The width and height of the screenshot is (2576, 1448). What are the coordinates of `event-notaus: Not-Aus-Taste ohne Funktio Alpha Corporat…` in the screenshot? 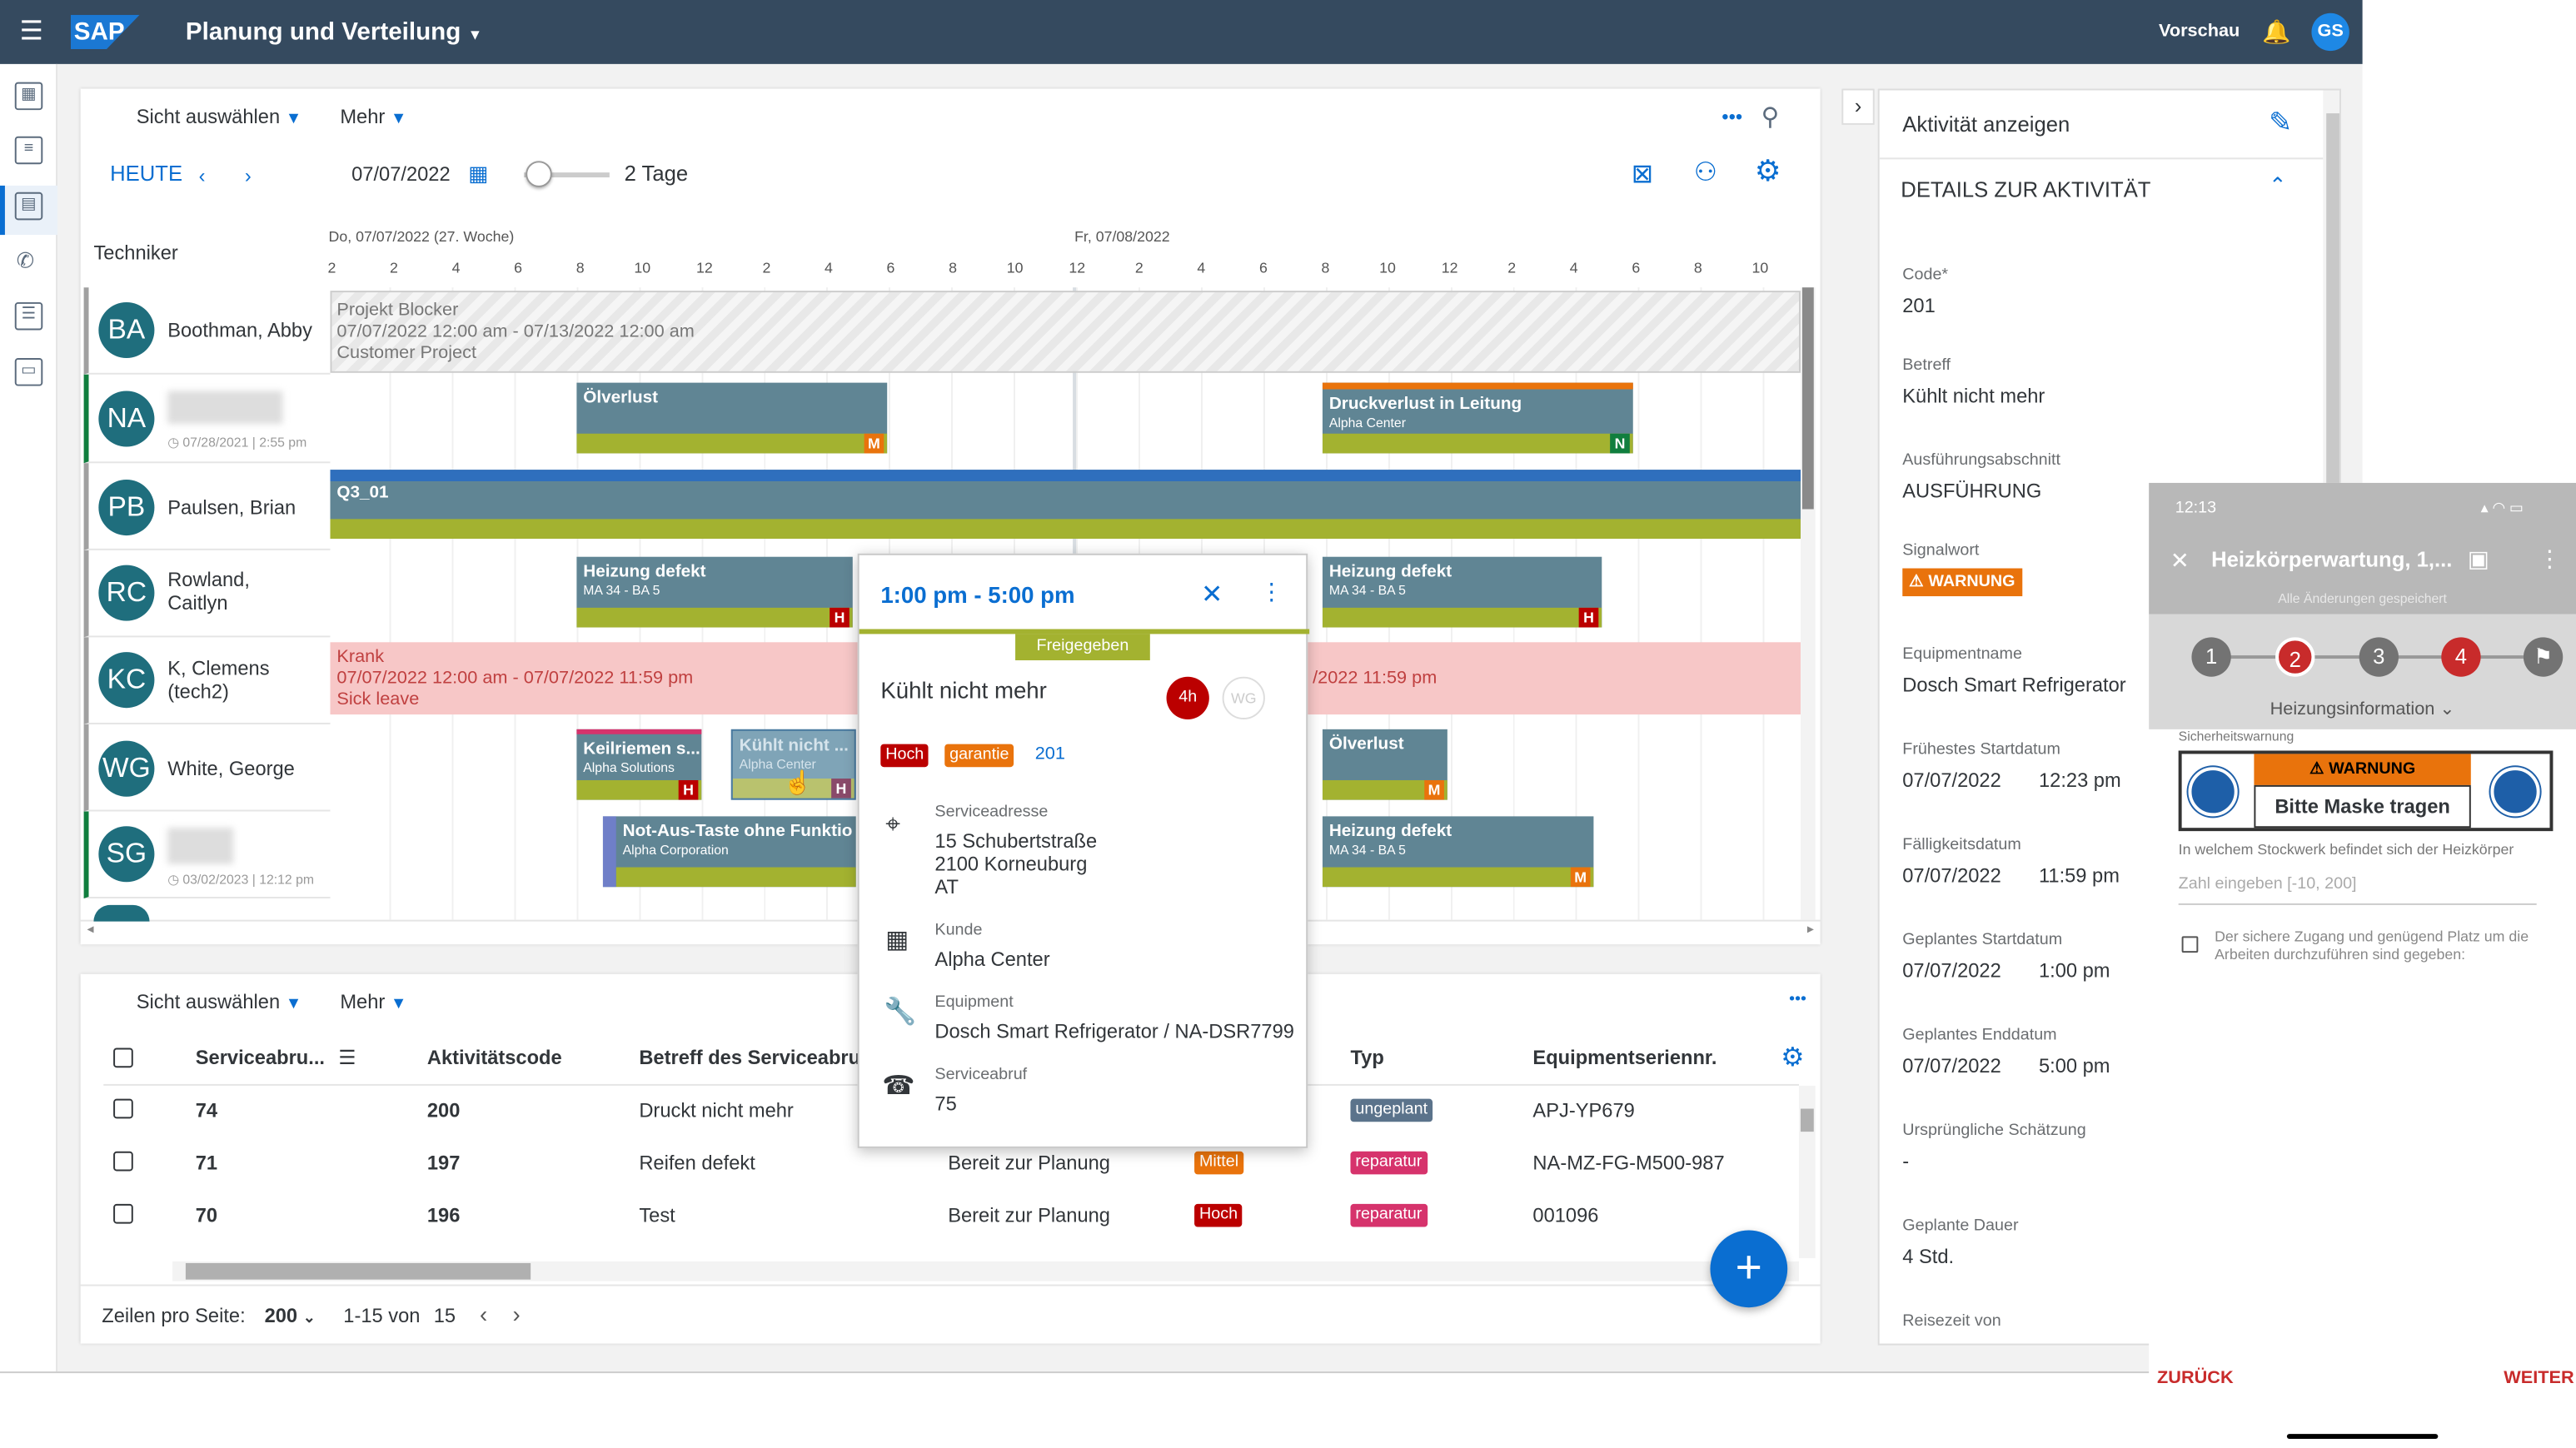 It's located at (729, 852).